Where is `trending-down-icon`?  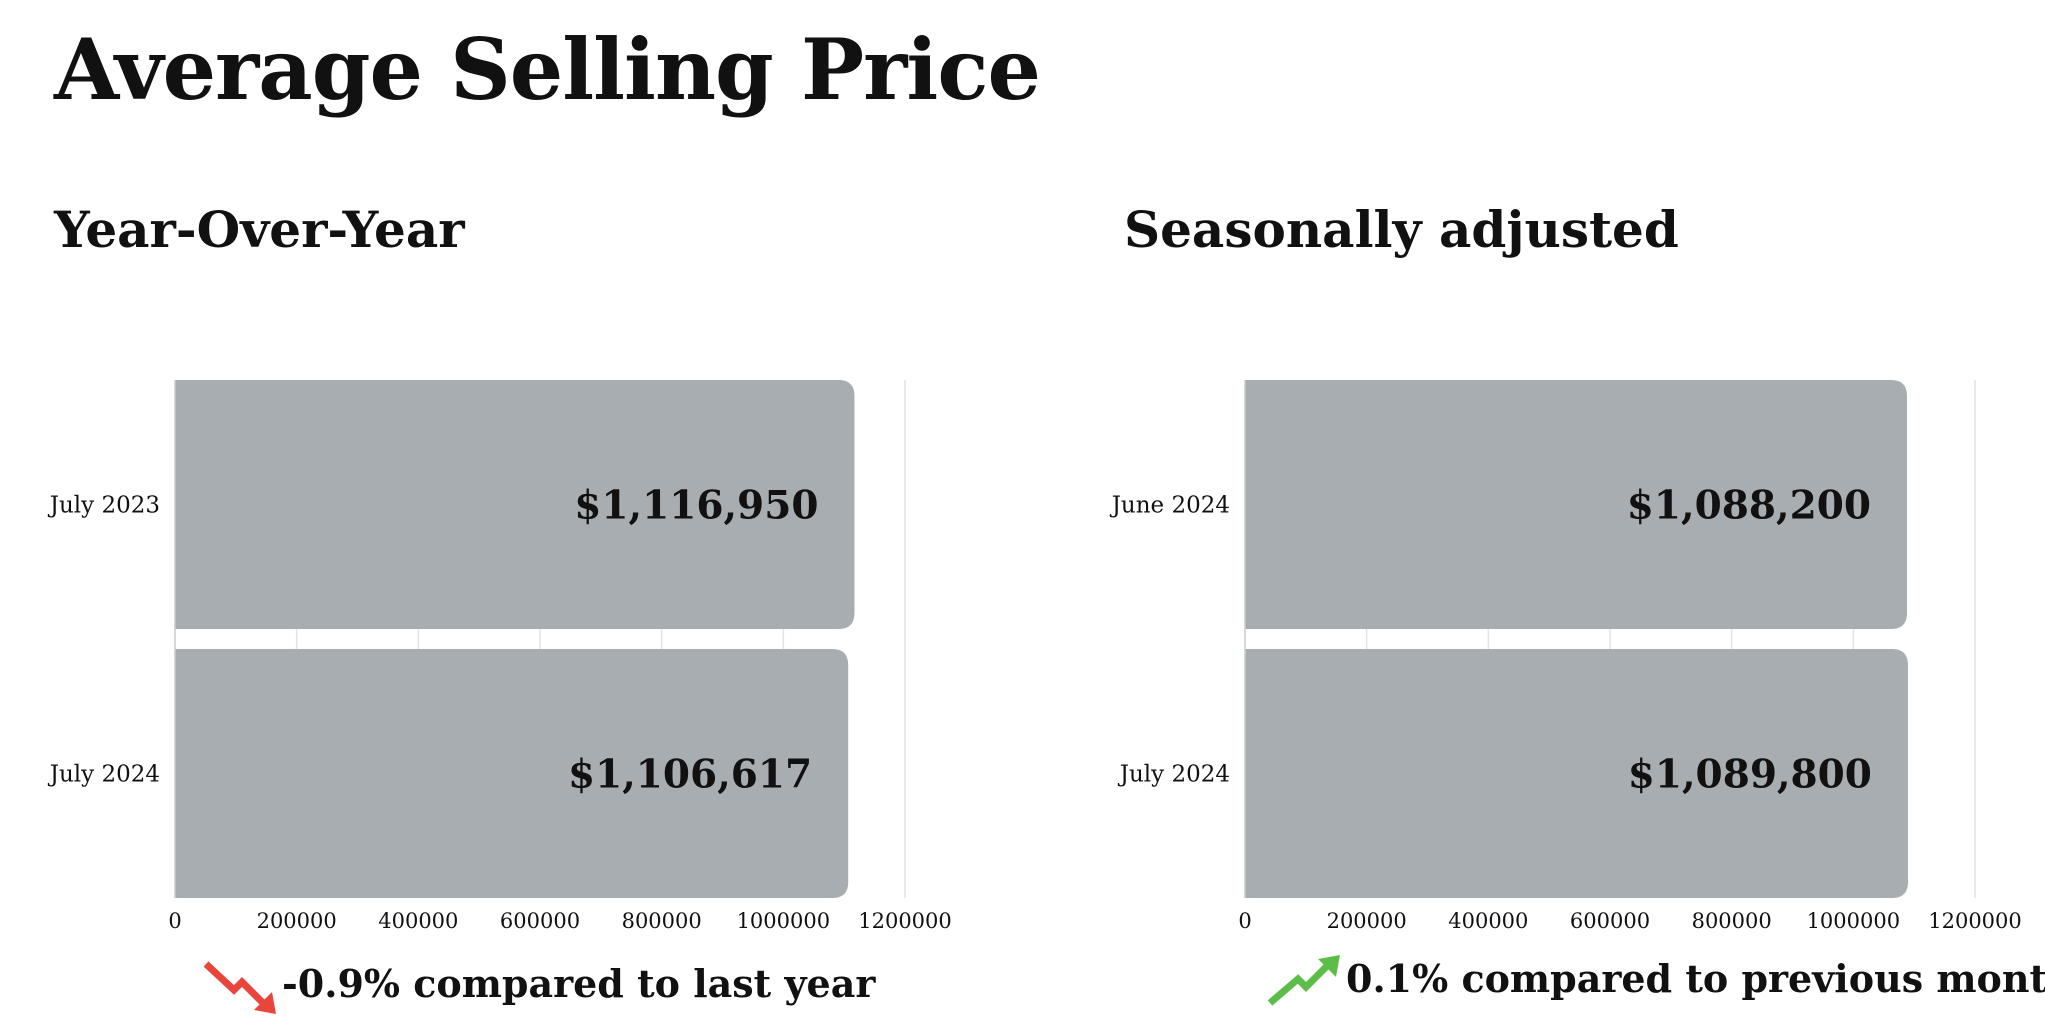
trending-down-icon is located at coordinates (239, 987).